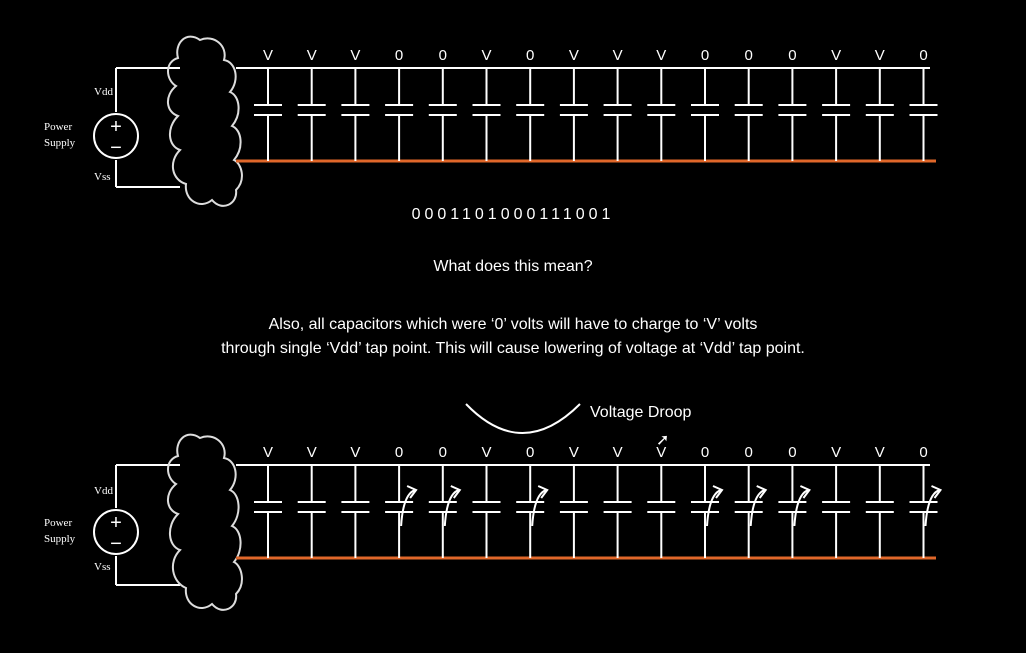  What do you see at coordinates (205, 522) in the screenshot?
I see `bottom-cloud-shape` at bounding box center [205, 522].